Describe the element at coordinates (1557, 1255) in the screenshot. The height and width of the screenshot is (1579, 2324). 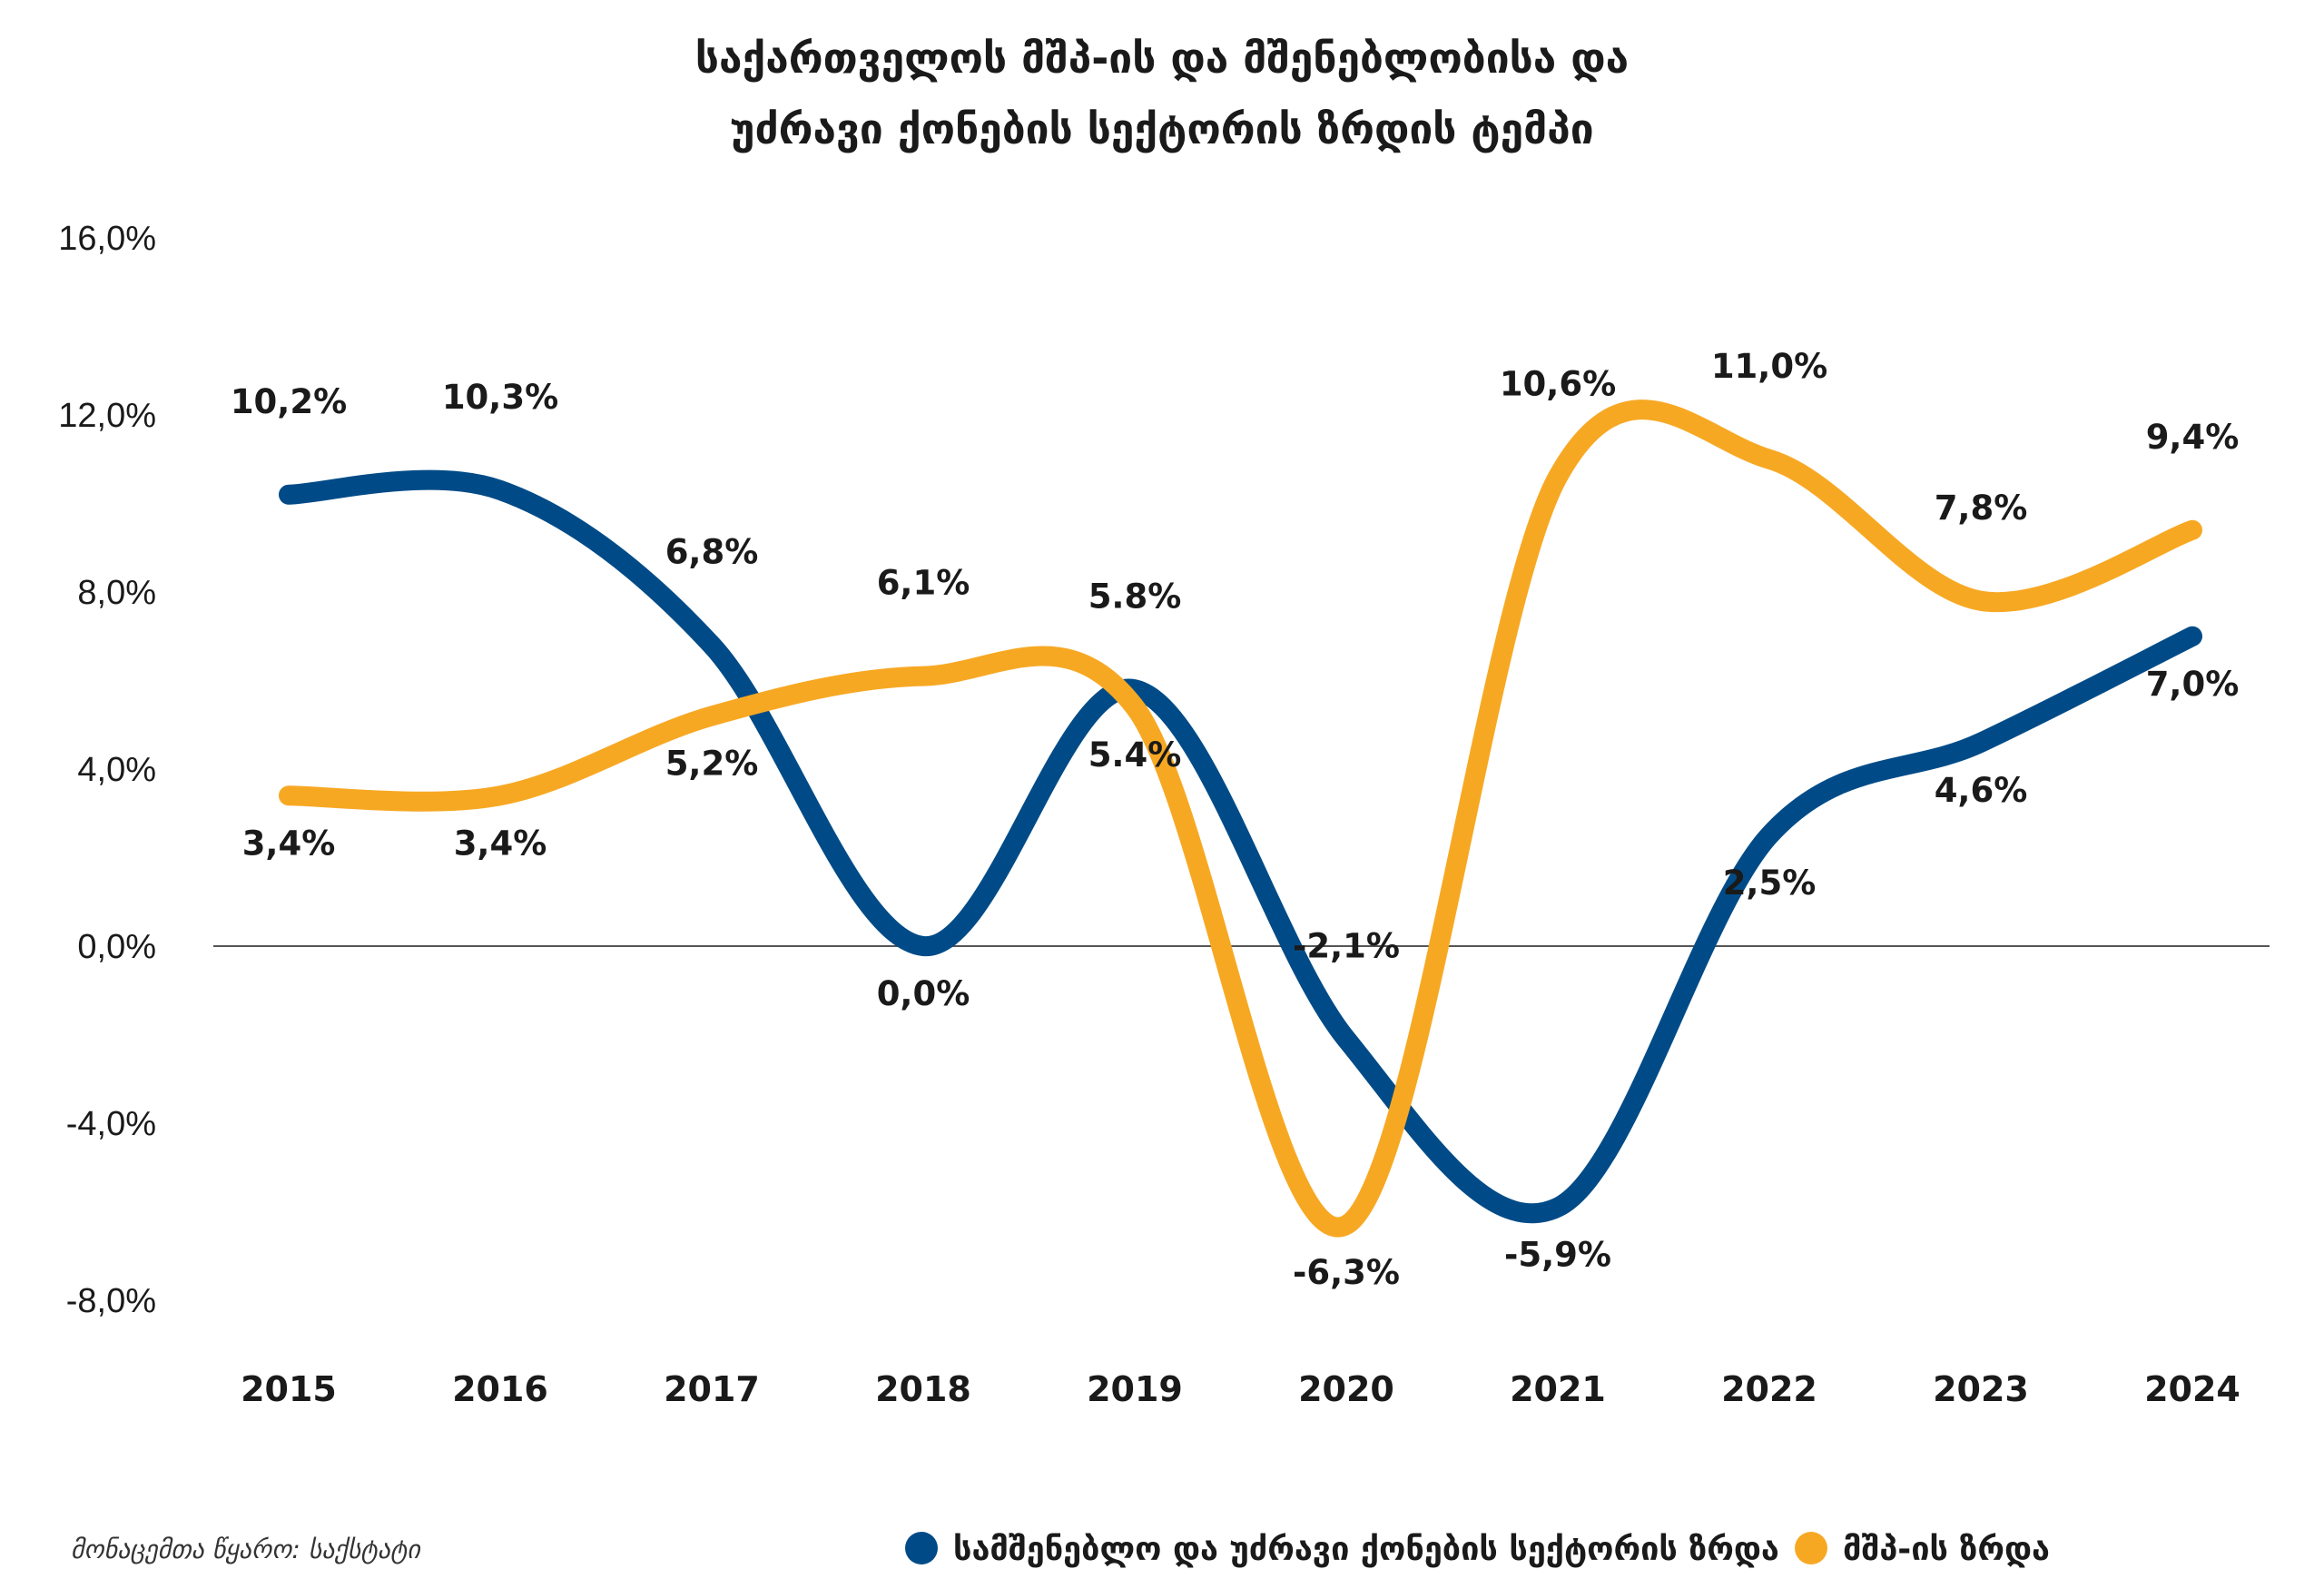
I see `data-label-construction: -5,9%` at that location.